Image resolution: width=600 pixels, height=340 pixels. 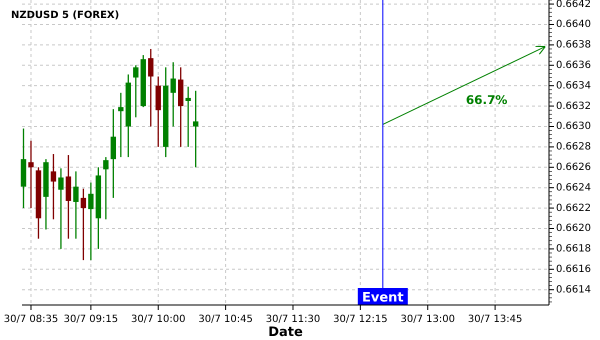 I want to click on y-tick-label: 0.6620, so click(x=573, y=228).